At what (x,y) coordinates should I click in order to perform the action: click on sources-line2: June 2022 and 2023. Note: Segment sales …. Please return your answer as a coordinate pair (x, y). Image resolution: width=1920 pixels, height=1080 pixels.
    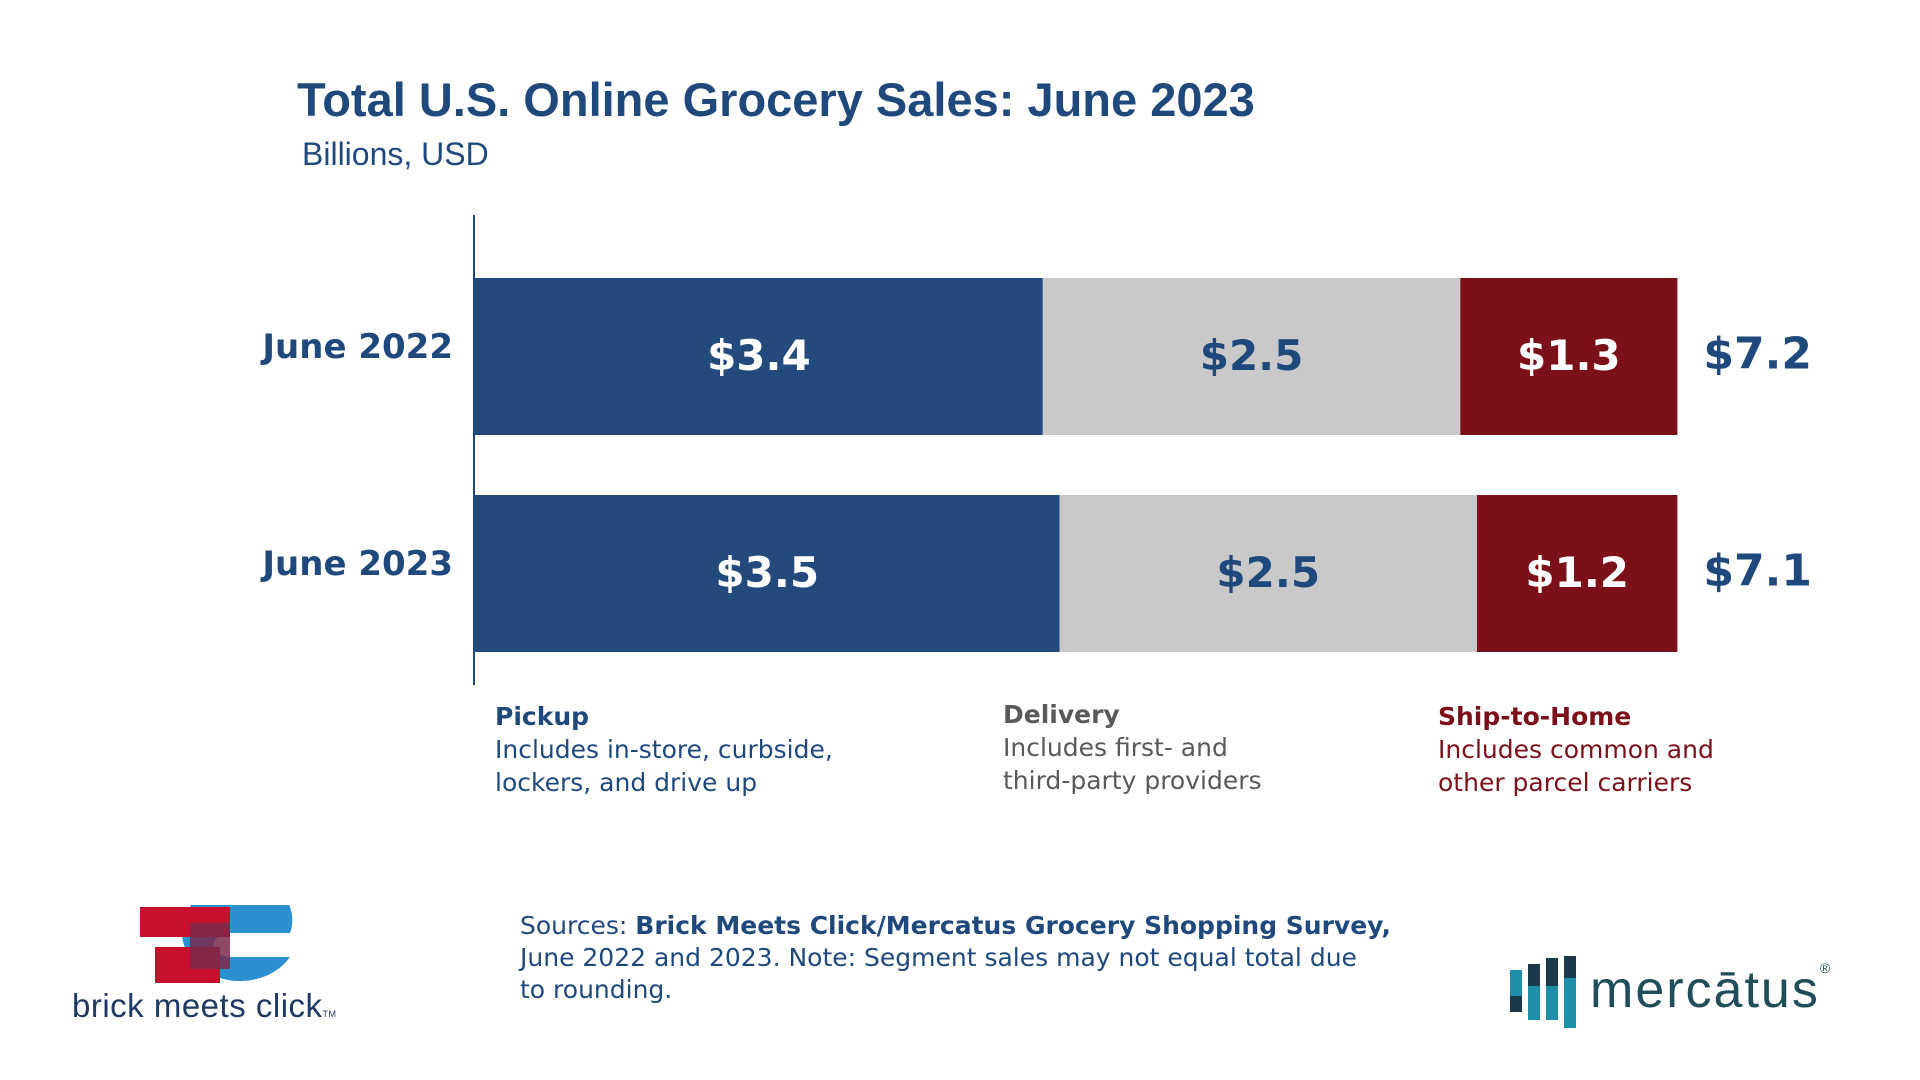
    Looking at the image, I should click on (938, 957).